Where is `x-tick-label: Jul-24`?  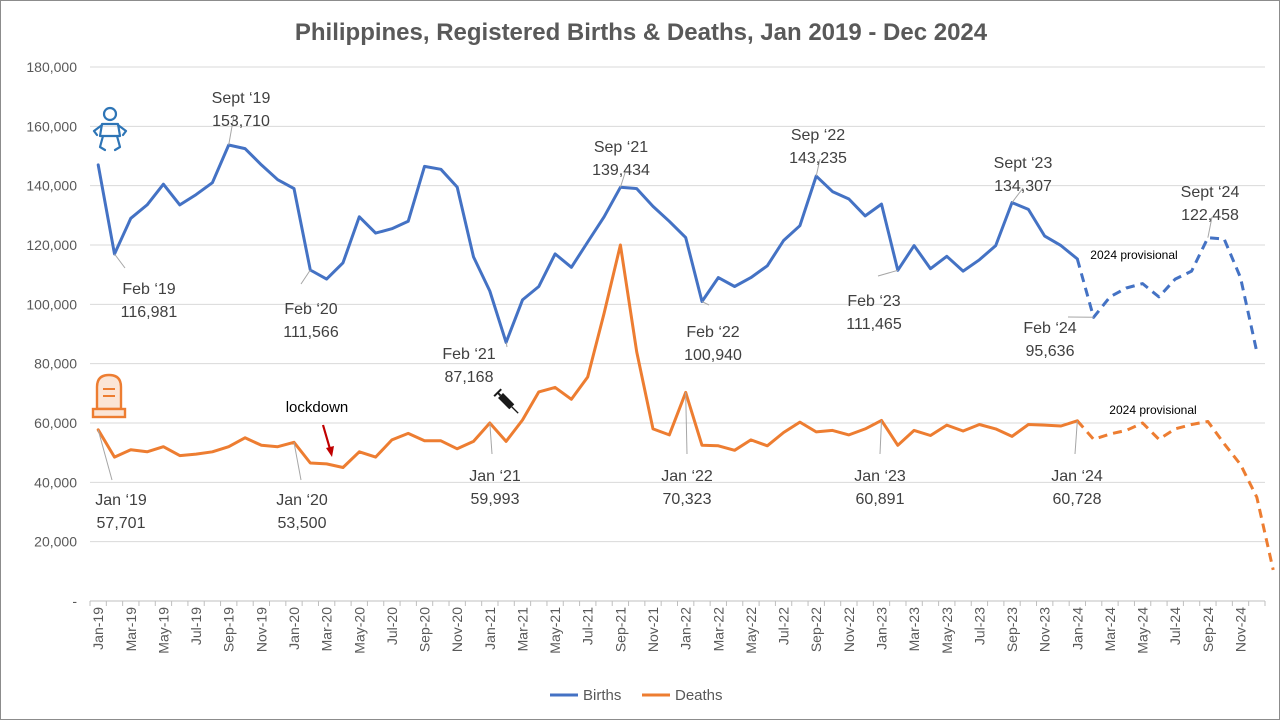
x-tick-label: Jul-24 is located at coordinates (1175, 626).